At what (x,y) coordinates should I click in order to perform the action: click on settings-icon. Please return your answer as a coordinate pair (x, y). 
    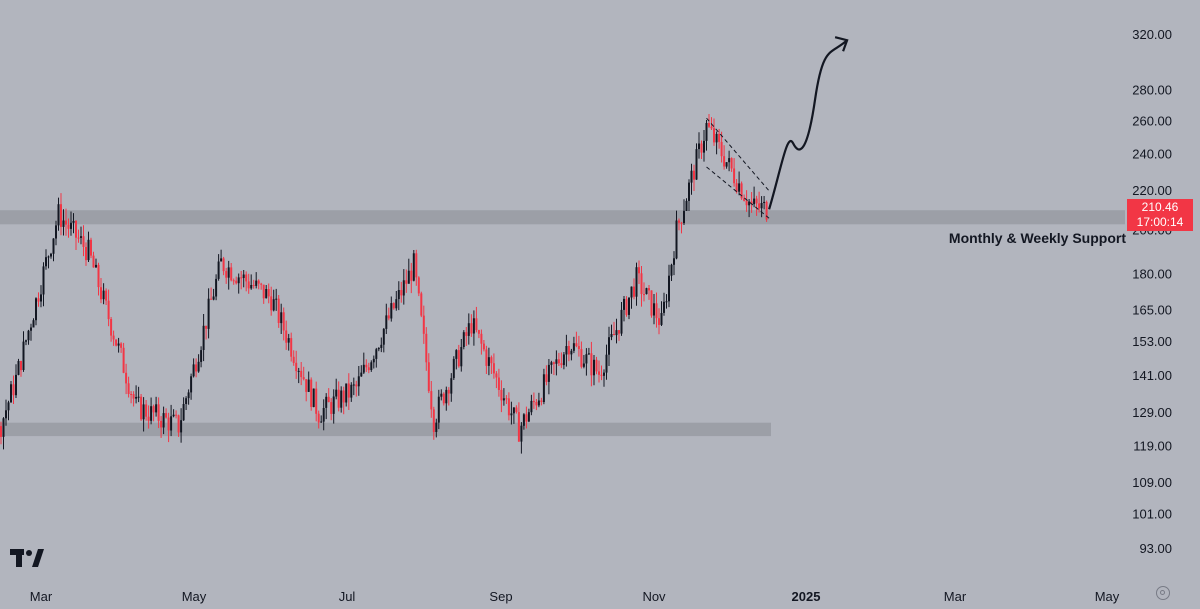
    Looking at the image, I should click on (1163, 593).